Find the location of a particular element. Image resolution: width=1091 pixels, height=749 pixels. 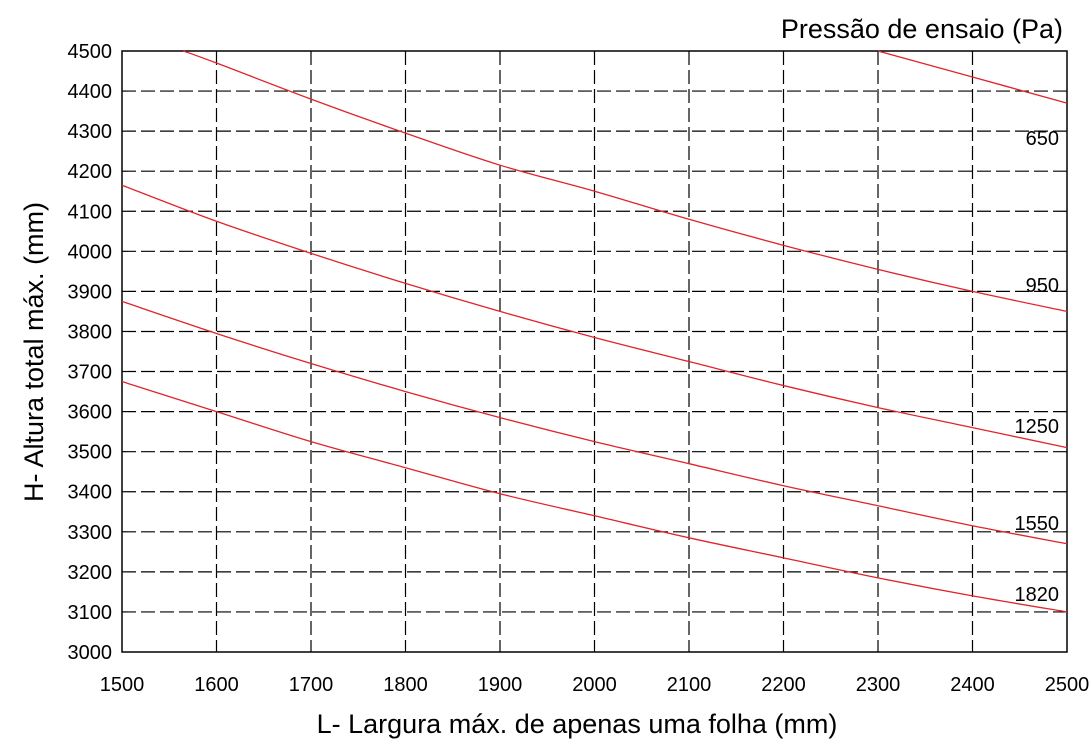

y-tick-label: 3200 is located at coordinates (90, 573).